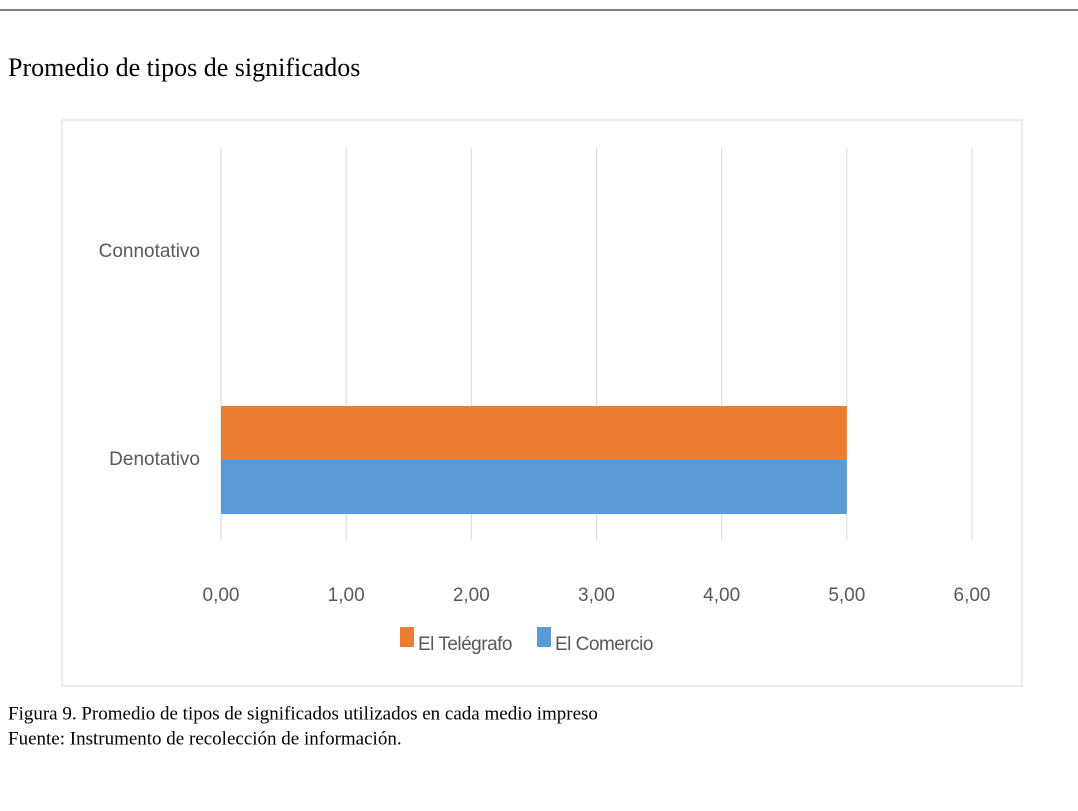 This screenshot has width=1078, height=811. Describe the element at coordinates (471, 595) in the screenshot. I see `x-tick-label: 2,00` at that location.